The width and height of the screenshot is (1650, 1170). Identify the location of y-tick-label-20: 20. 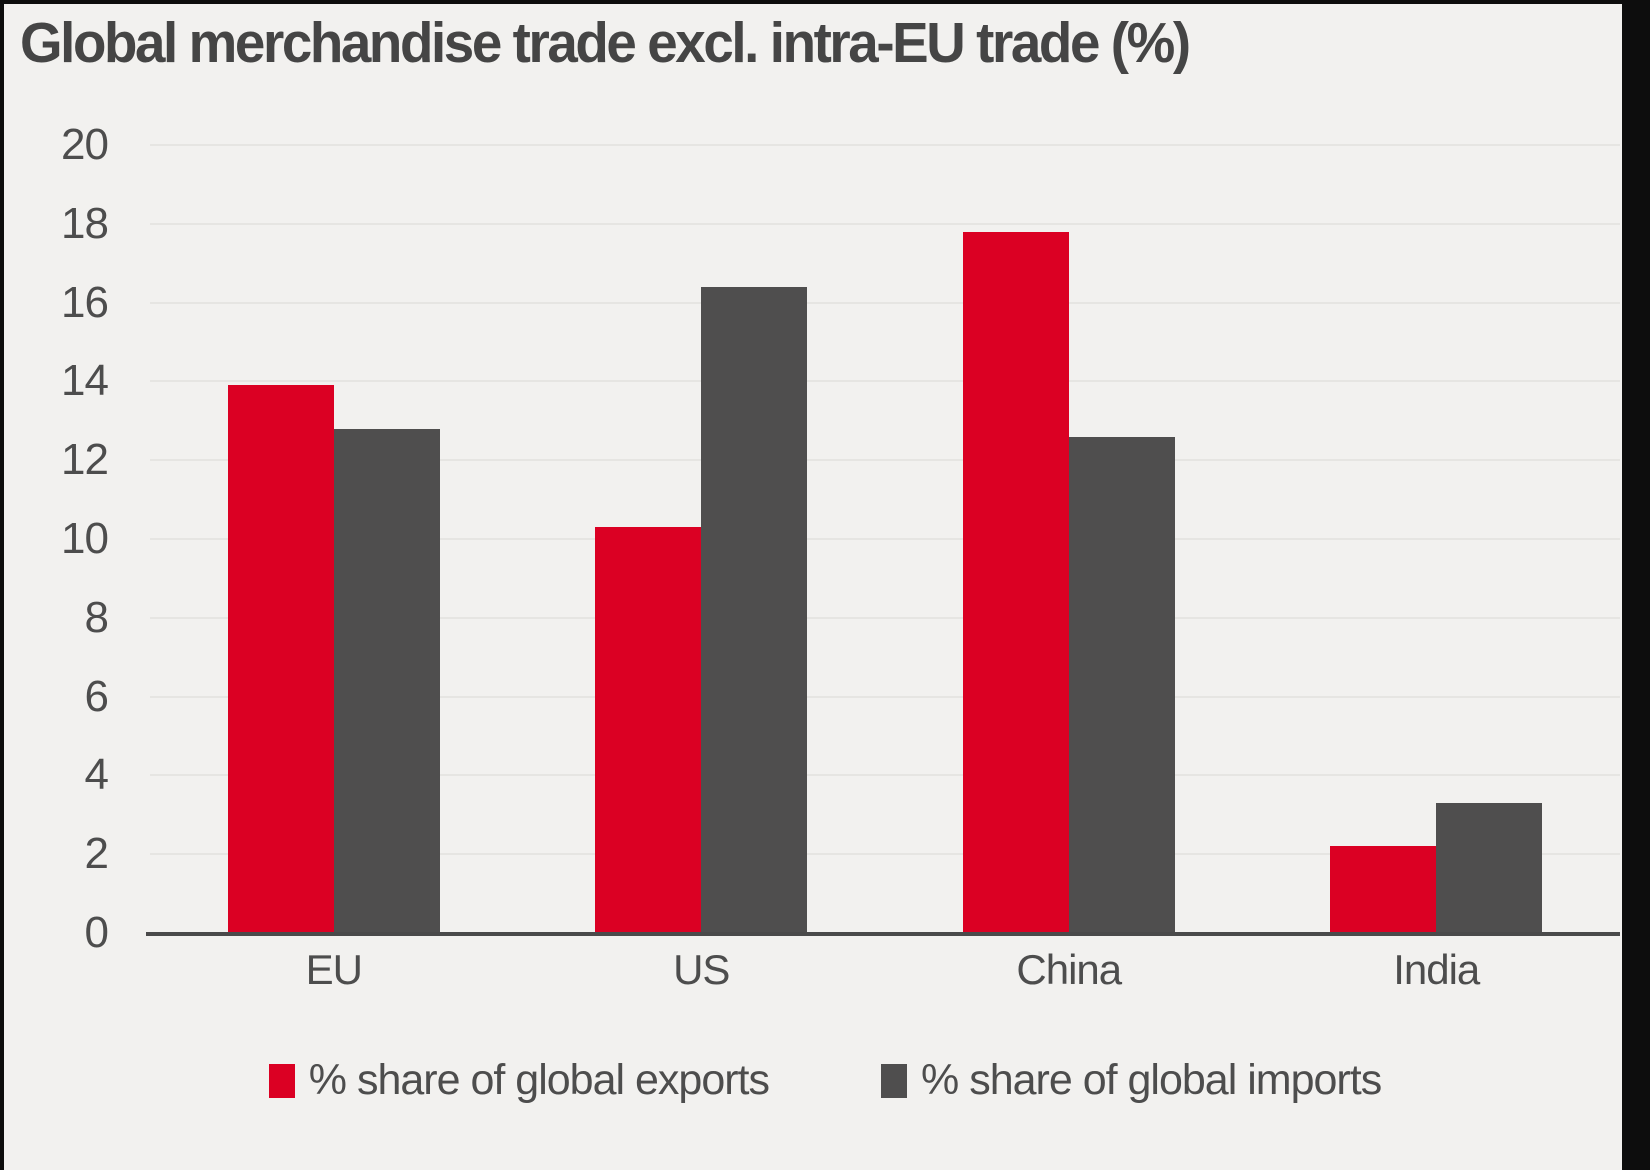
(85, 144).